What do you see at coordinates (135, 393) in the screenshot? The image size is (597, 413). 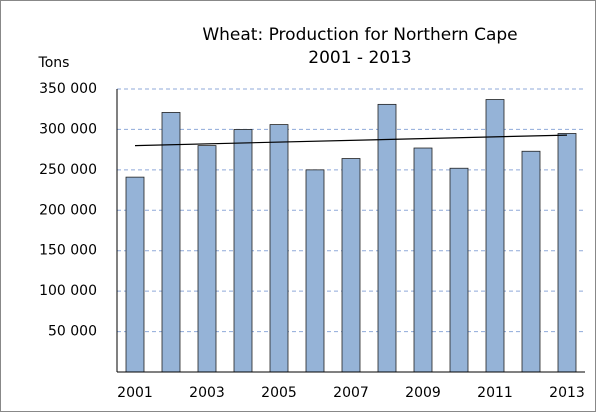 I see `x-tick-label: 2001` at bounding box center [135, 393].